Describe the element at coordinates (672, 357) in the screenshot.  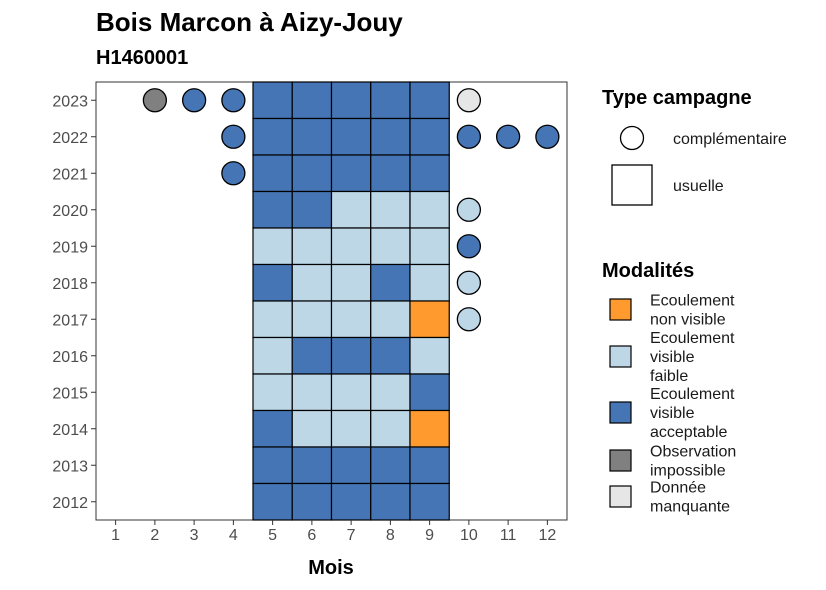
I see `legend-label-1-1: visible` at that location.